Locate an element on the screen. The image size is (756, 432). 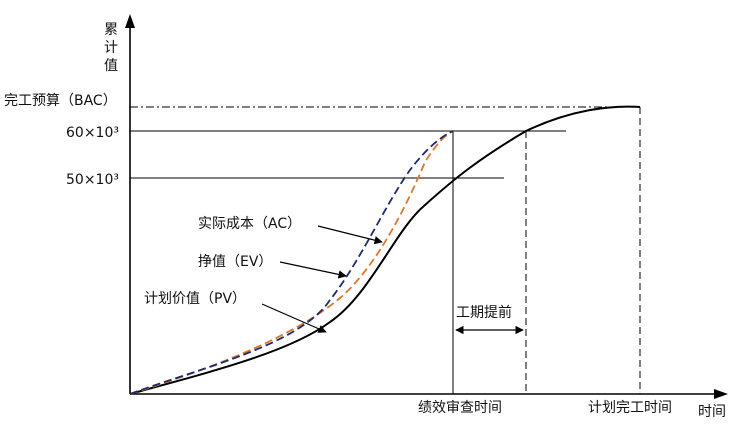
review-time-label: 绩效审查时间 is located at coordinates (460, 408).